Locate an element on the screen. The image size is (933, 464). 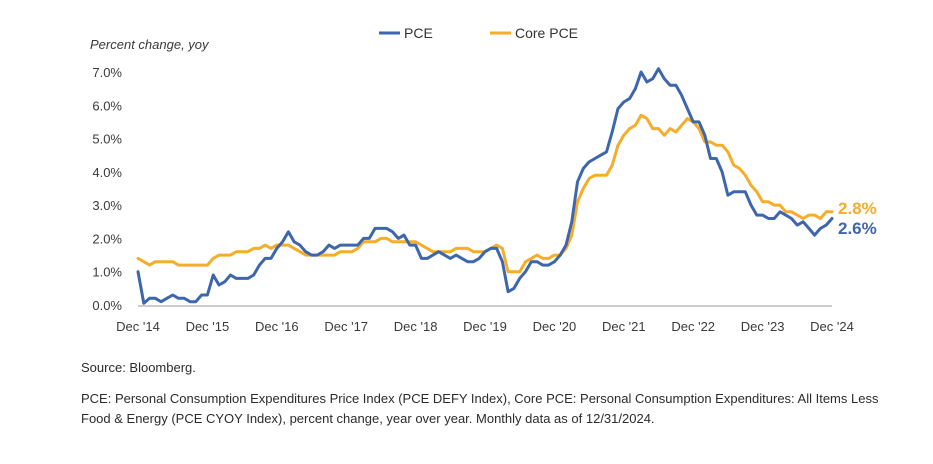
y-tick-label: 6.0% is located at coordinates (107, 105).